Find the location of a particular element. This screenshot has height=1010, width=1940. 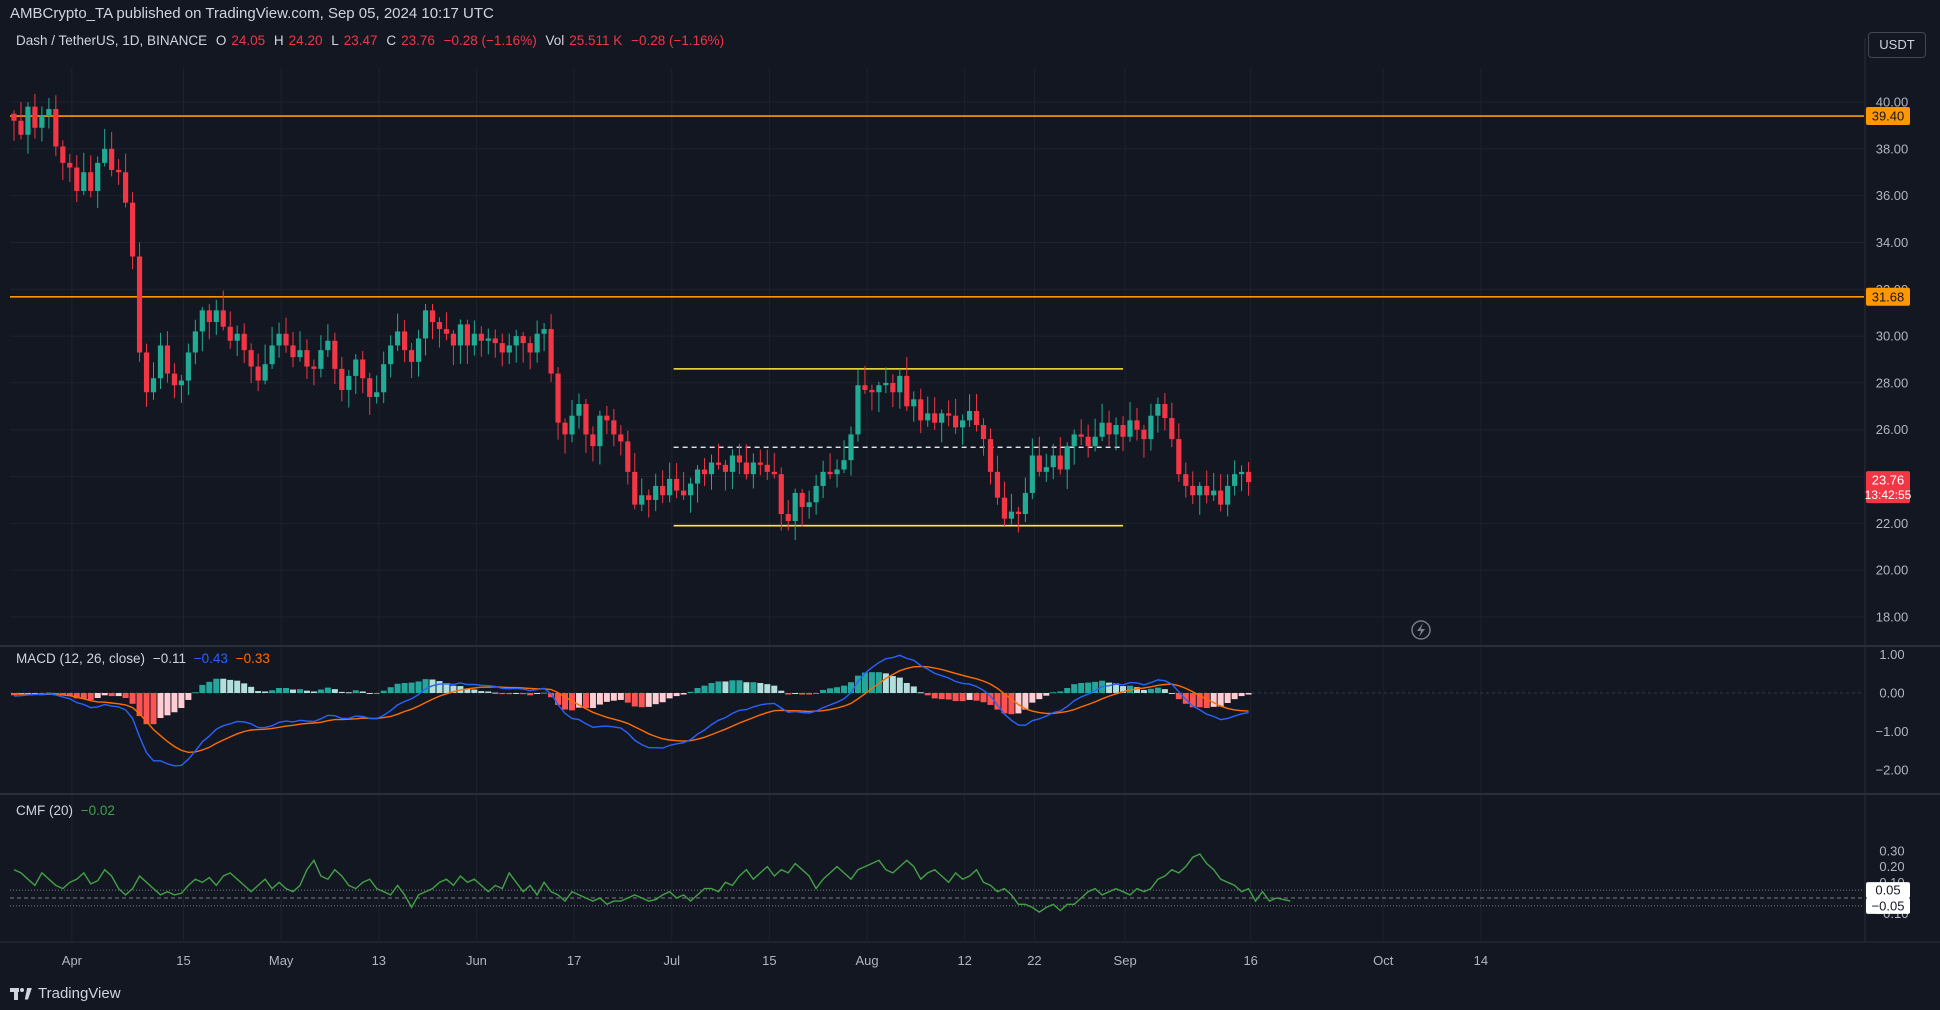

macd-legend: MACD (12, 26, close) −0.11 −0.43 −0.33 is located at coordinates (143, 658).